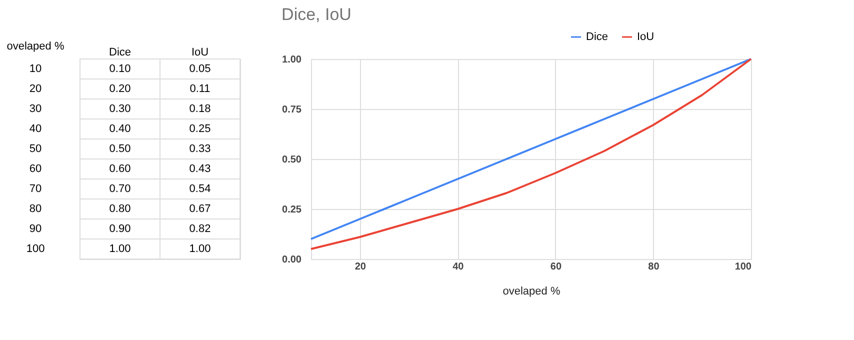 This screenshot has width=854, height=340. What do you see at coordinates (120, 129) in the screenshot?
I see `data-label: 0.40` at bounding box center [120, 129].